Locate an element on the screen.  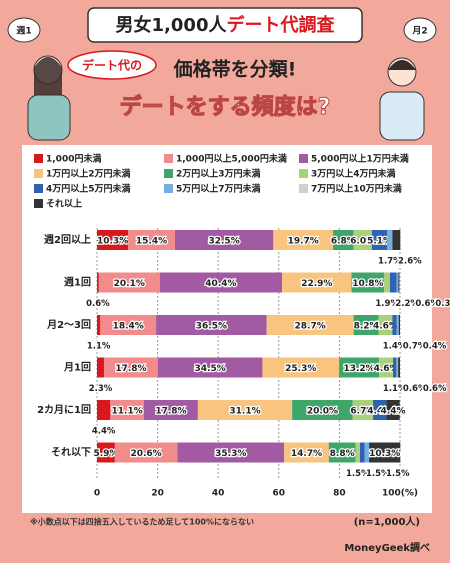
value-label: 36.5% is located at coordinates (211, 327).